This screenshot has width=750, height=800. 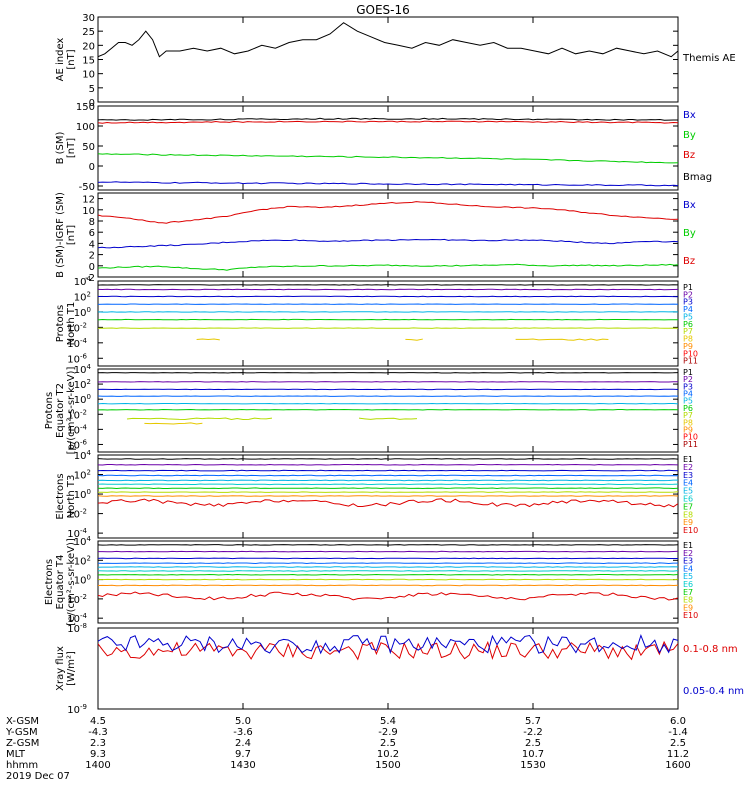 I want to click on y-axis-label: North T1, so click(x=71, y=324).